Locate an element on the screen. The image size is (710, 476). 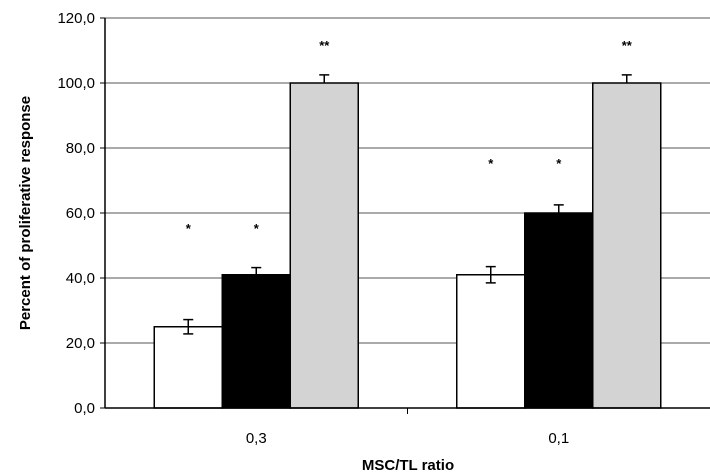
x-axis-title: MSC/TL ratio is located at coordinates (408, 465).